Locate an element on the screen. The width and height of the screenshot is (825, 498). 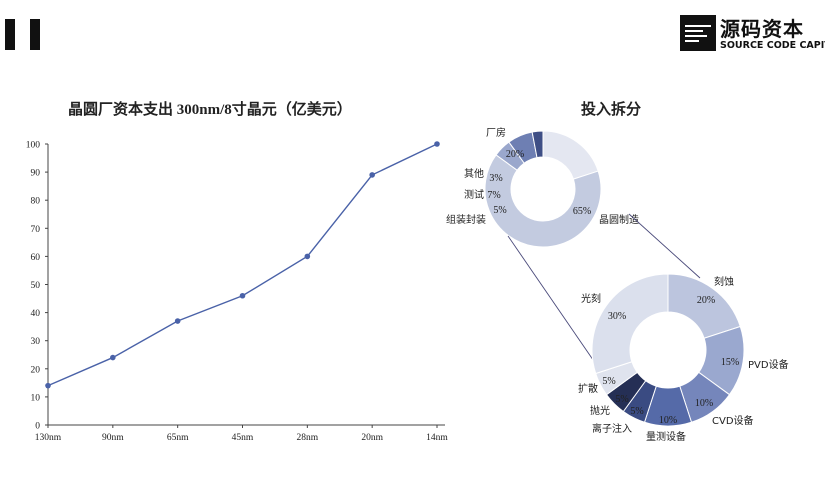
x-tick-label: 45nm is located at coordinates (243, 438).